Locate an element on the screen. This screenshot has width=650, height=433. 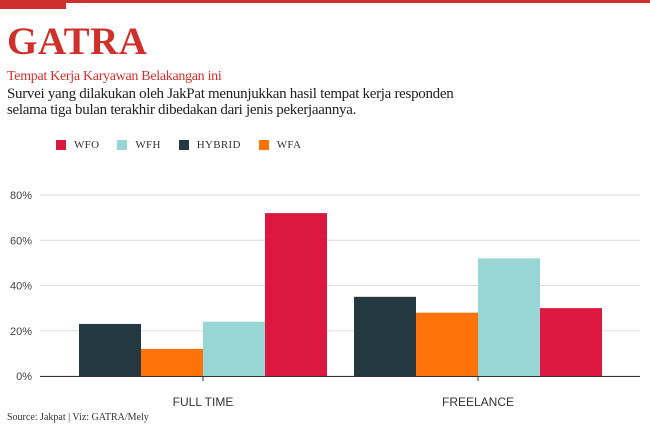
legend-label-wfo: WFO is located at coordinates (87, 145).